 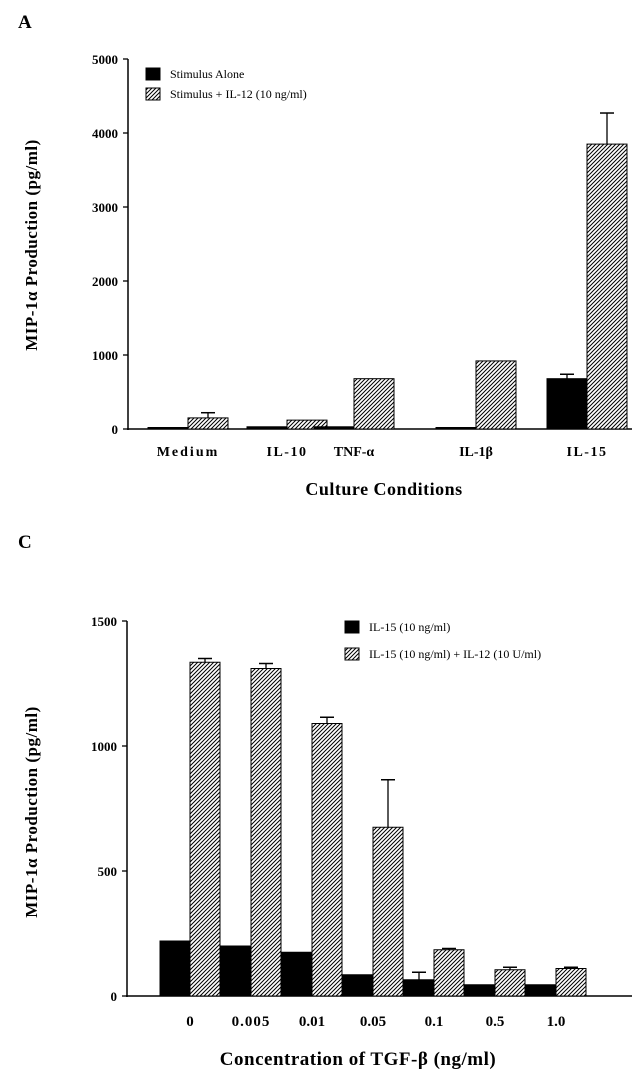 I want to click on panel-a-x-tick-label: IL-15, so click(x=587, y=452).